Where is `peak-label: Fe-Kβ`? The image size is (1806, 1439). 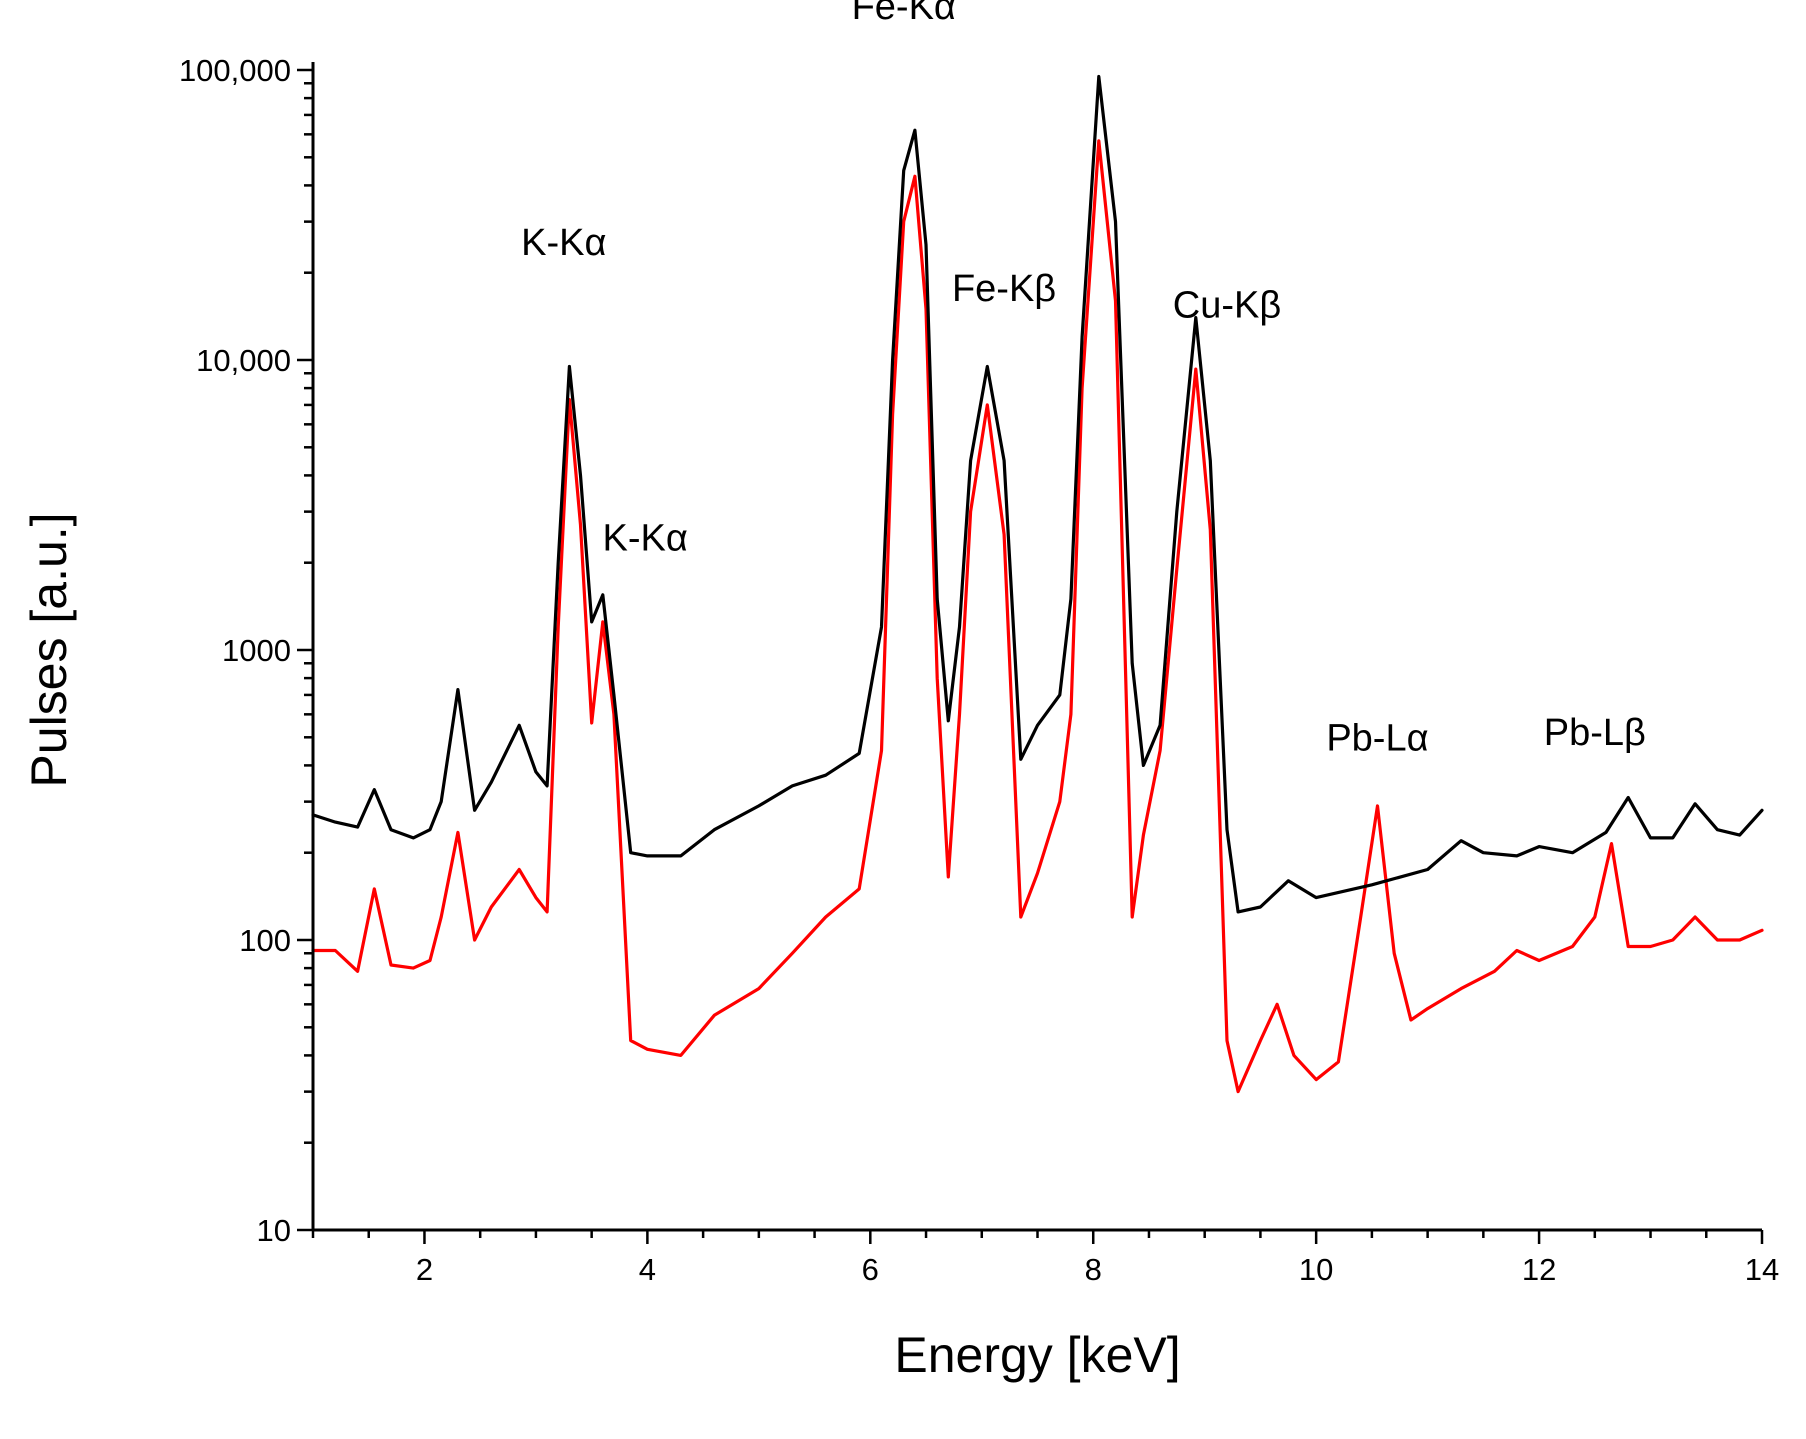 peak-label: Fe-Kβ is located at coordinates (1004, 289).